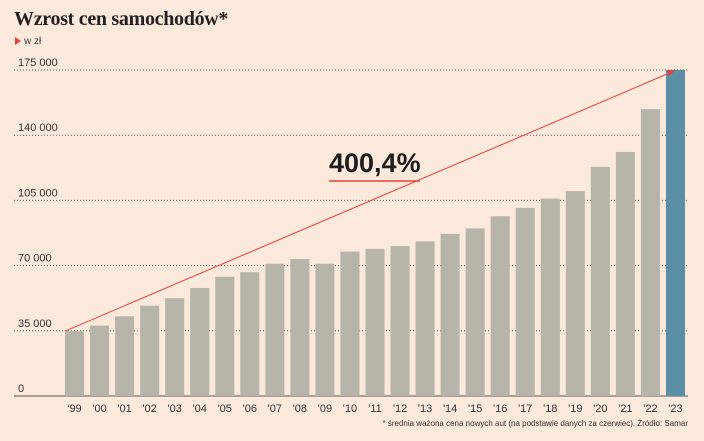 The image size is (704, 441). I want to click on x-tick-label: '18, so click(550, 409).